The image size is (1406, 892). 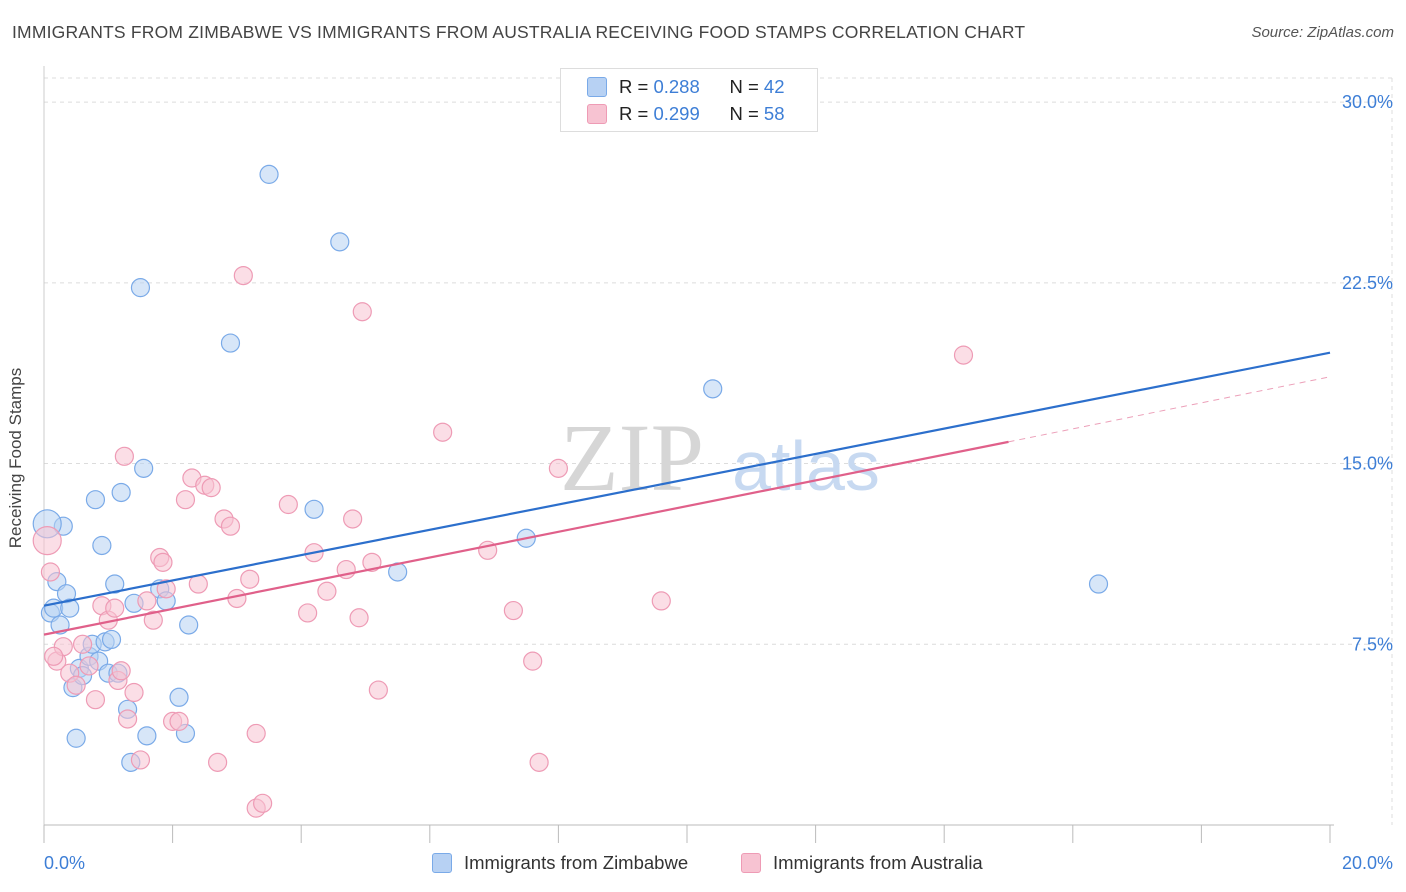 What do you see at coordinates (1322, 32) in the screenshot?
I see `source-label: Source: ZipAtlas.com` at bounding box center [1322, 32].